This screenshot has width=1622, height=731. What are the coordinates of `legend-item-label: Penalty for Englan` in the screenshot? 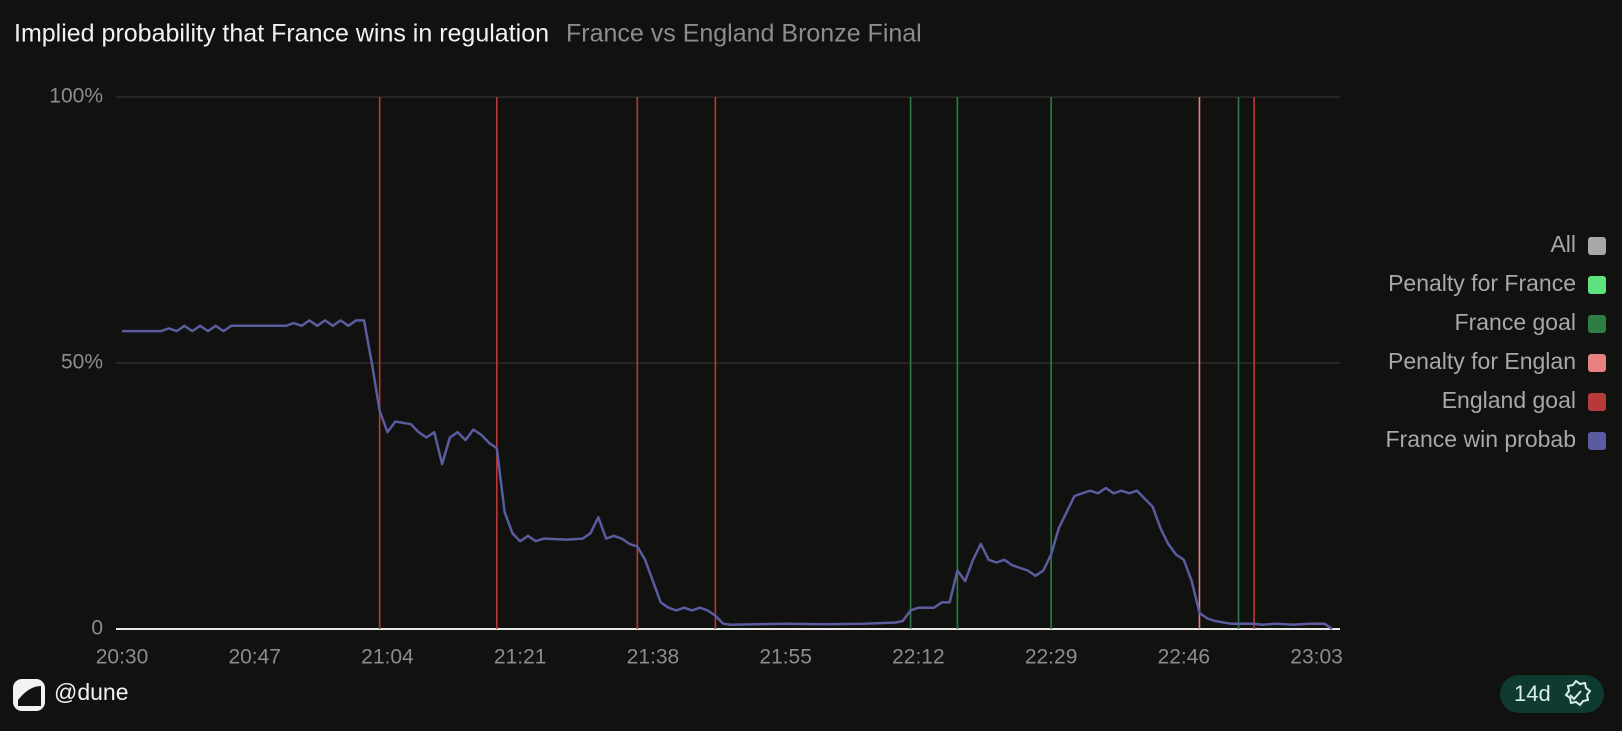 It's located at (1482, 361).